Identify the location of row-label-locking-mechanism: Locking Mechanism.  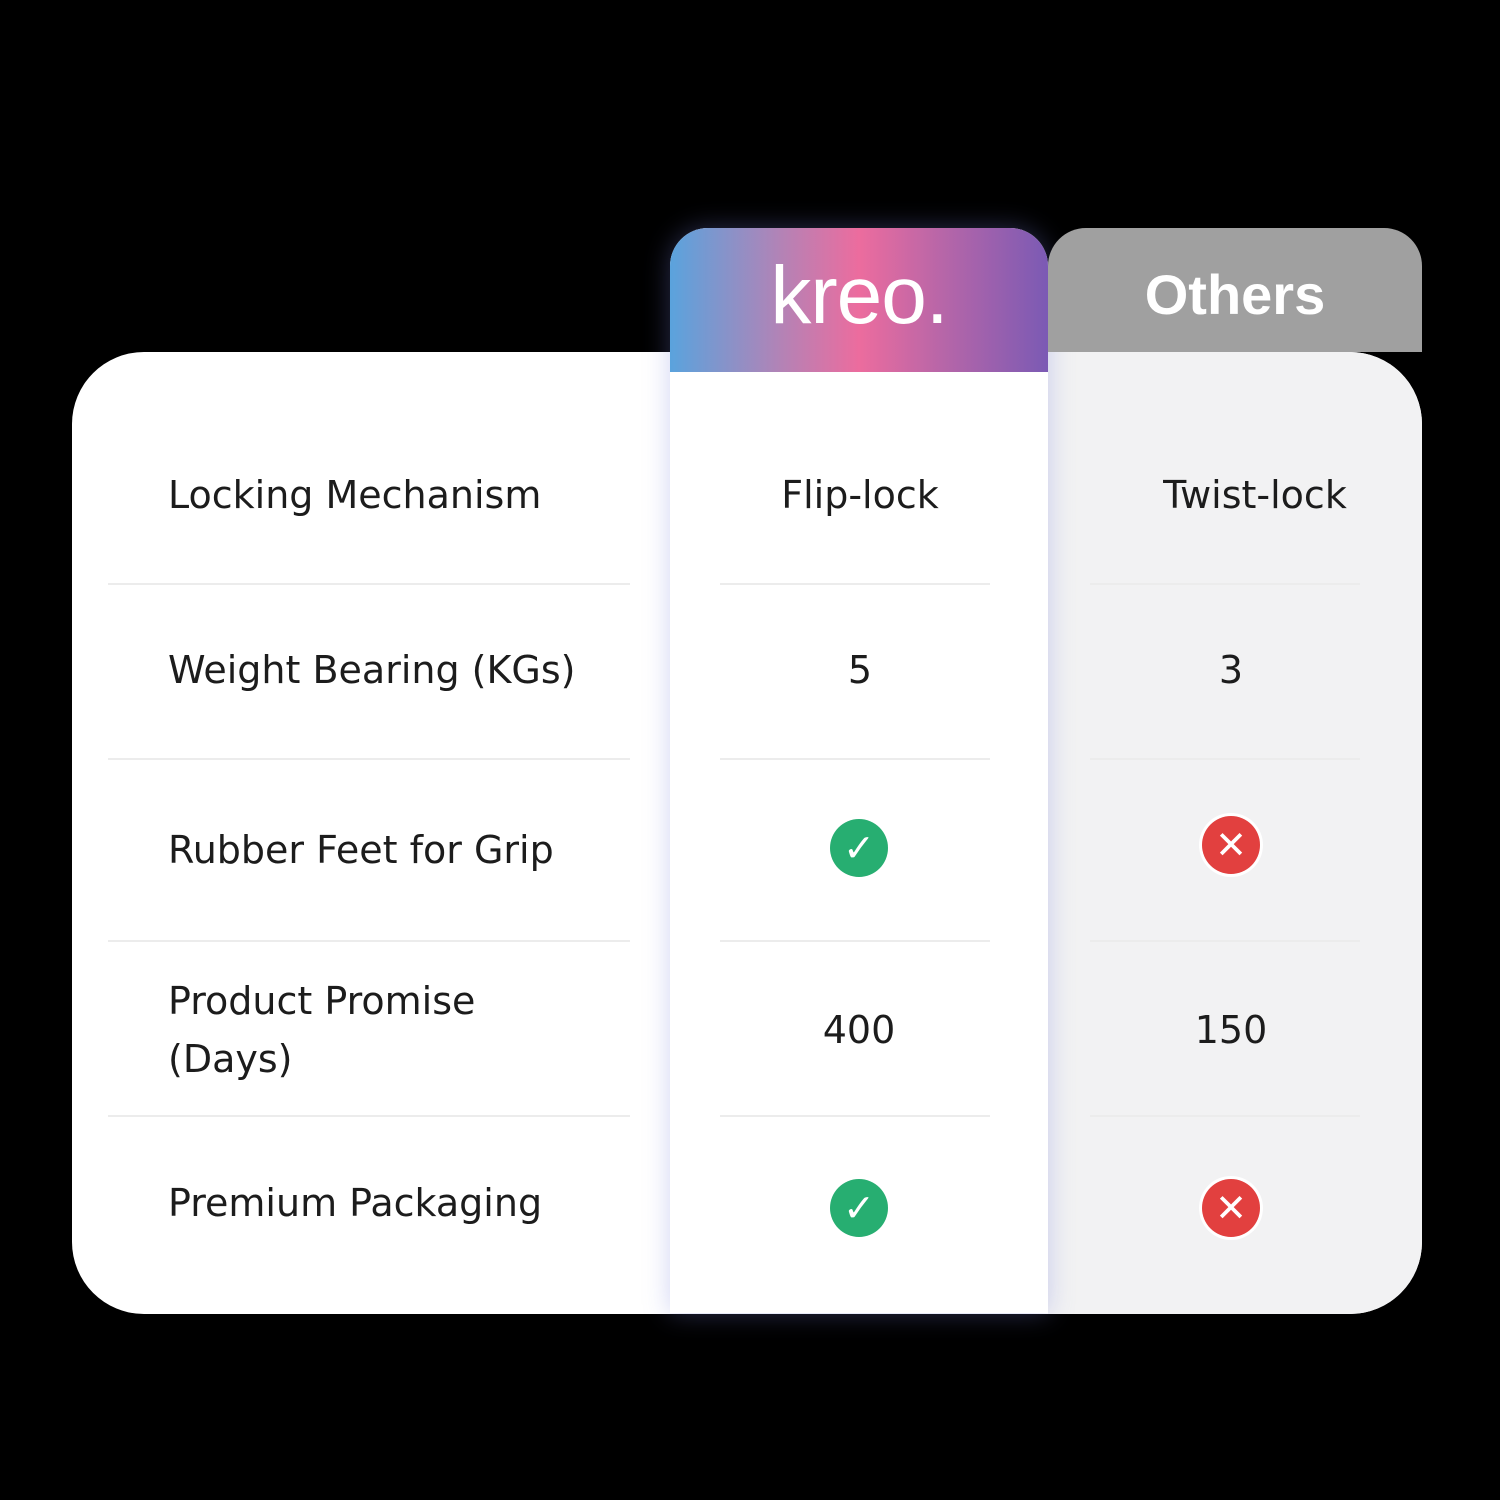
(355, 495).